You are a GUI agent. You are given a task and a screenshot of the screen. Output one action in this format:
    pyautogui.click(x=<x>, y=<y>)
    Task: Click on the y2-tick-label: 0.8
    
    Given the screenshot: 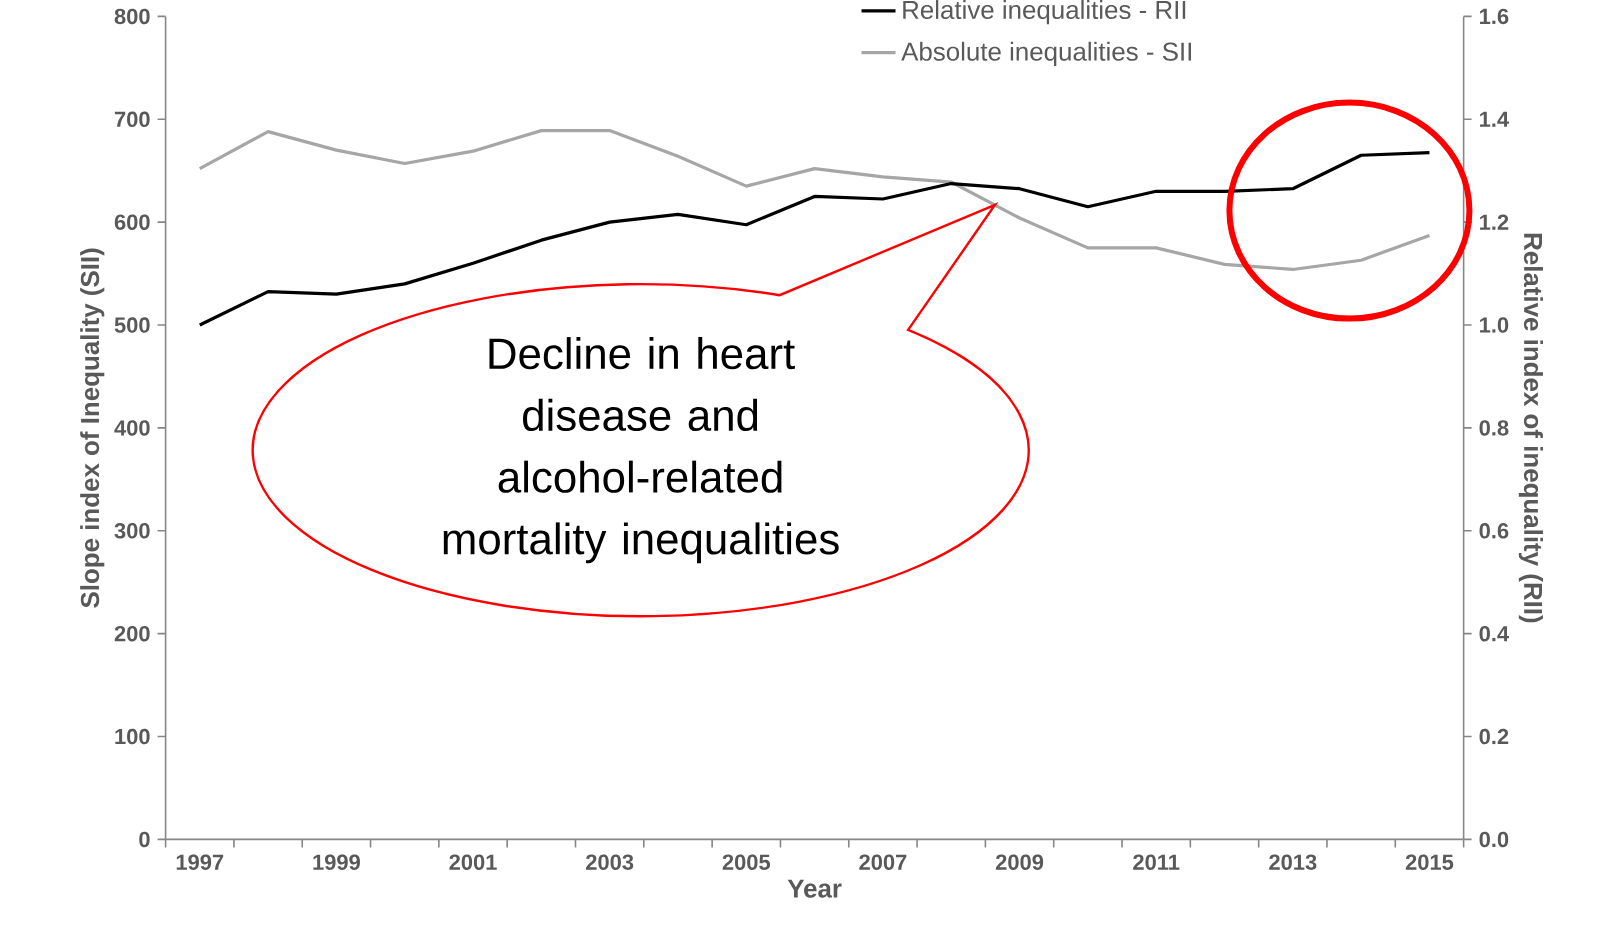 What is the action you would take?
    pyautogui.click(x=1494, y=428)
    